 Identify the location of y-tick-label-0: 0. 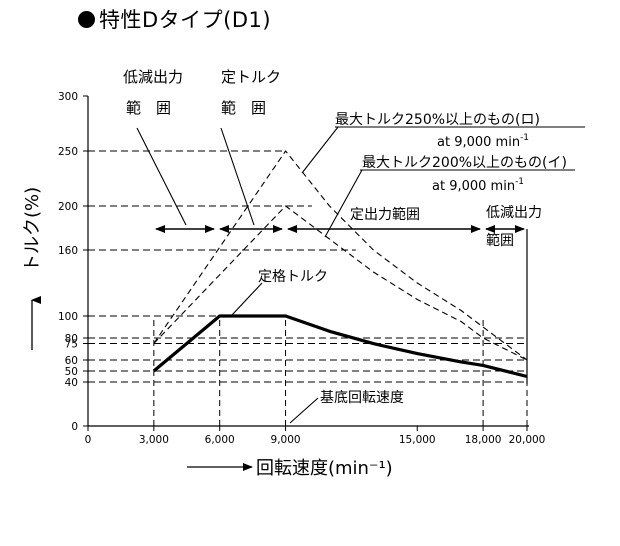
(74, 427).